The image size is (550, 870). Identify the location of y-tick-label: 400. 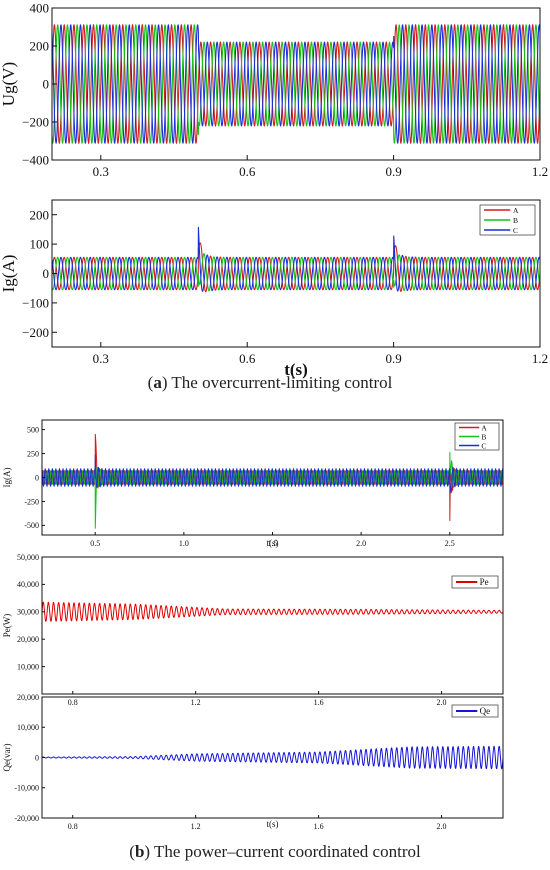
(40, 8).